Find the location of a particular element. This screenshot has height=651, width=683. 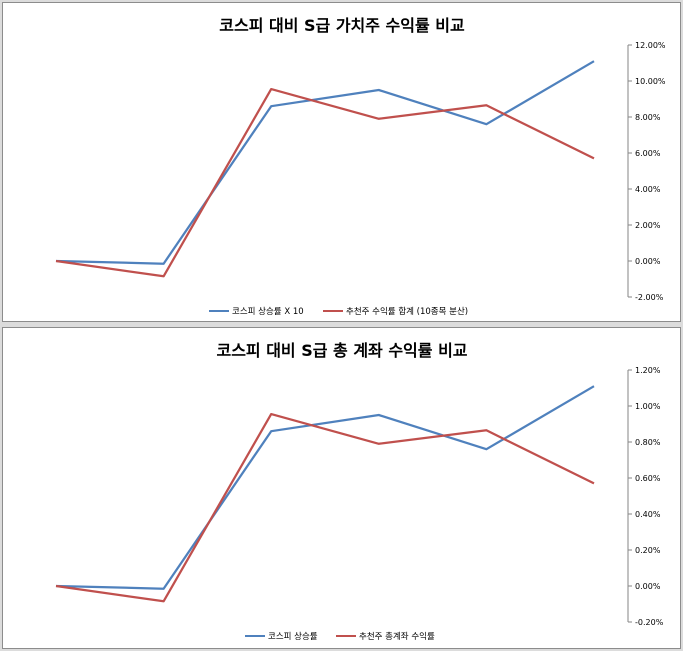

chart-1-y-tick-label: 6.00% is located at coordinates (648, 153).